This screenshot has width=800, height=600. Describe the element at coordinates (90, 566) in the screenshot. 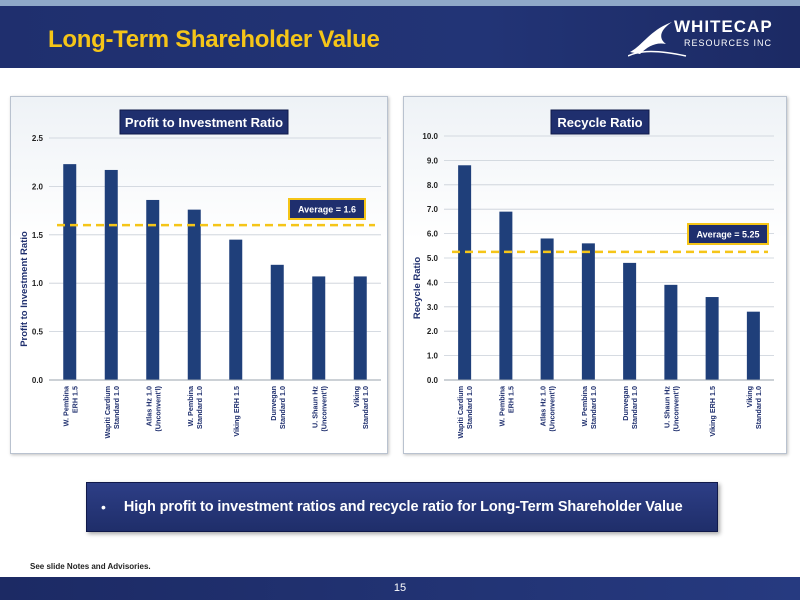

I see `slide-notes-reference: See slide Notes and Advisories.` at that location.